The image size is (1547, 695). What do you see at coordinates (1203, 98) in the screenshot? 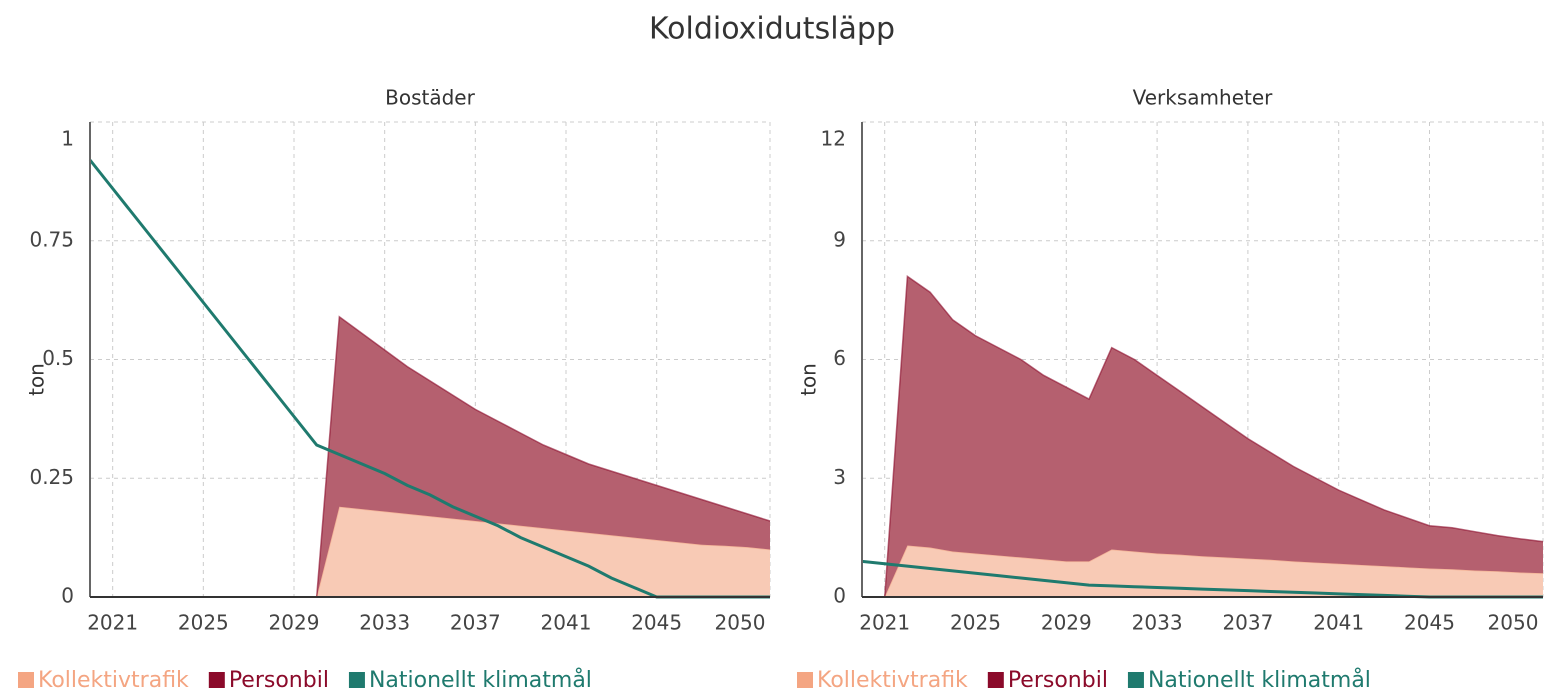
I see `panel-title: Verksamheter` at bounding box center [1203, 98].